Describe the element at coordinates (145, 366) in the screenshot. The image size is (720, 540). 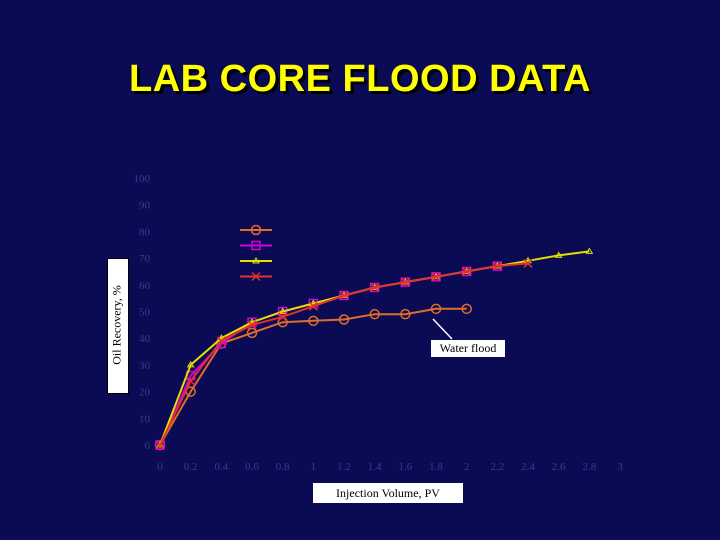
I see `y-tick-label: 30` at that location.